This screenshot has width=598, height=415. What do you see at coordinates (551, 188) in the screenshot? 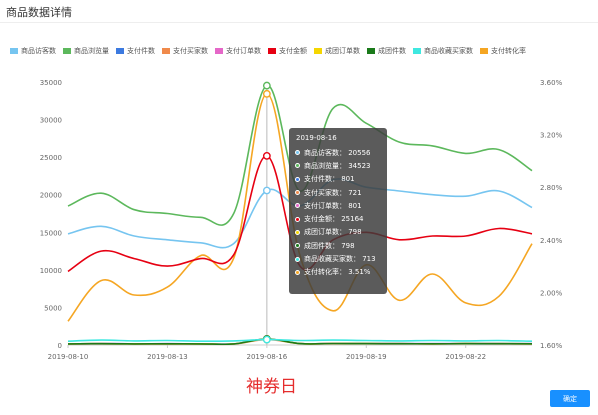
I see `y-right-tick-label: 2.80%` at bounding box center [551, 188].